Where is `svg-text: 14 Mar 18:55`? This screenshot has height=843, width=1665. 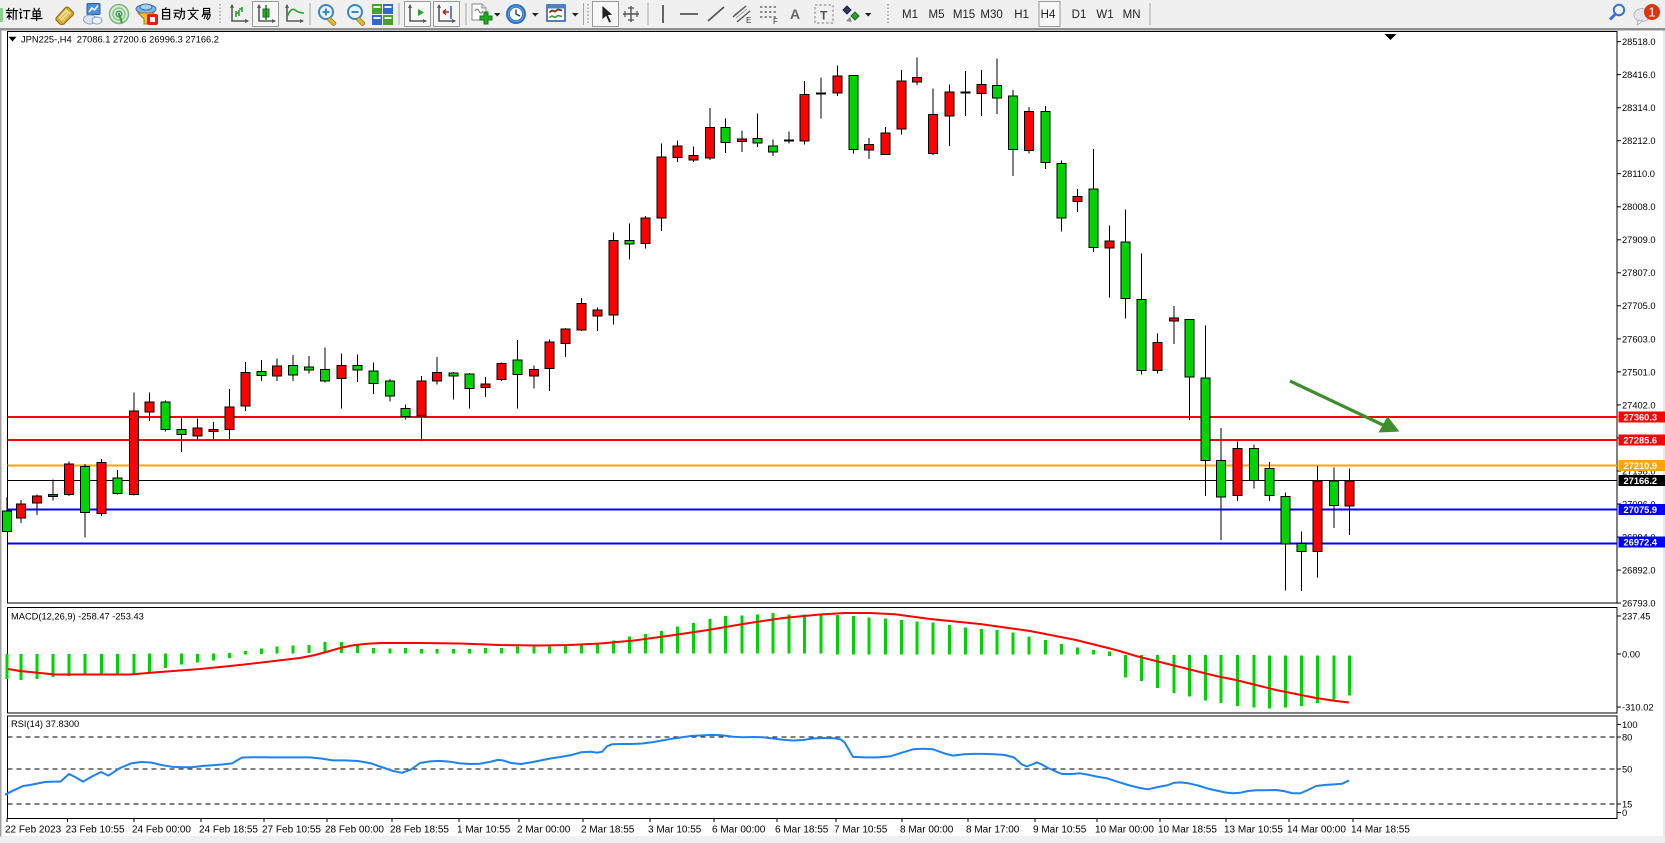 svg-text: 14 Mar 18:55 is located at coordinates (1380, 830).